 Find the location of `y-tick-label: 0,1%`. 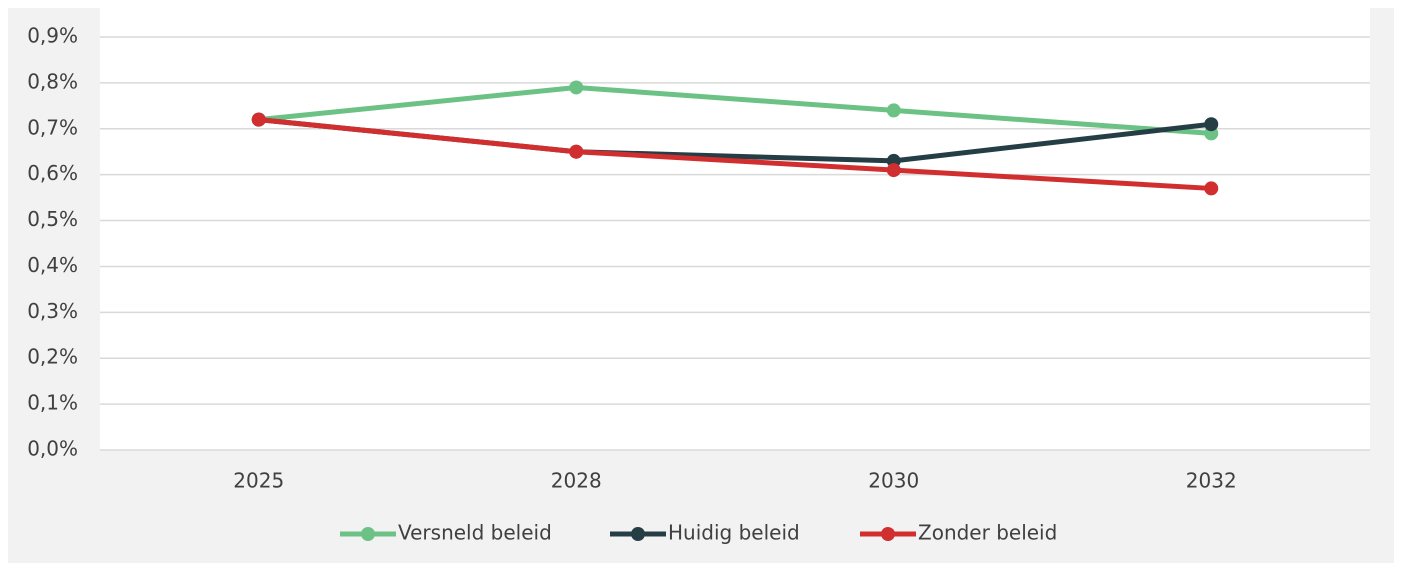

y-tick-label: 0,1% is located at coordinates (52, 403).